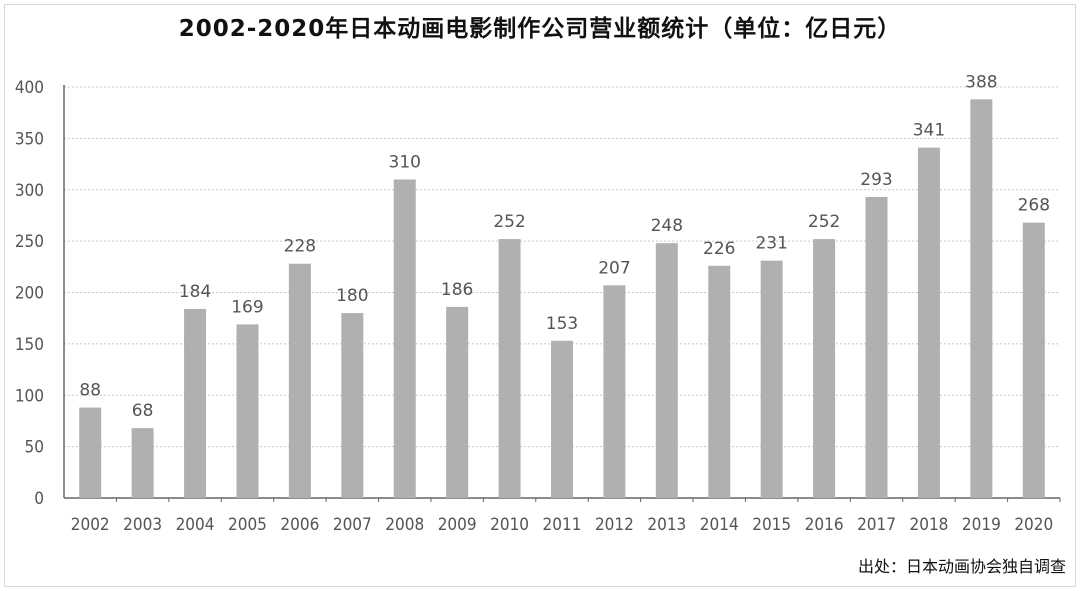 This screenshot has width=1080, height=591. I want to click on x-tick-label: 2005, so click(247, 525).